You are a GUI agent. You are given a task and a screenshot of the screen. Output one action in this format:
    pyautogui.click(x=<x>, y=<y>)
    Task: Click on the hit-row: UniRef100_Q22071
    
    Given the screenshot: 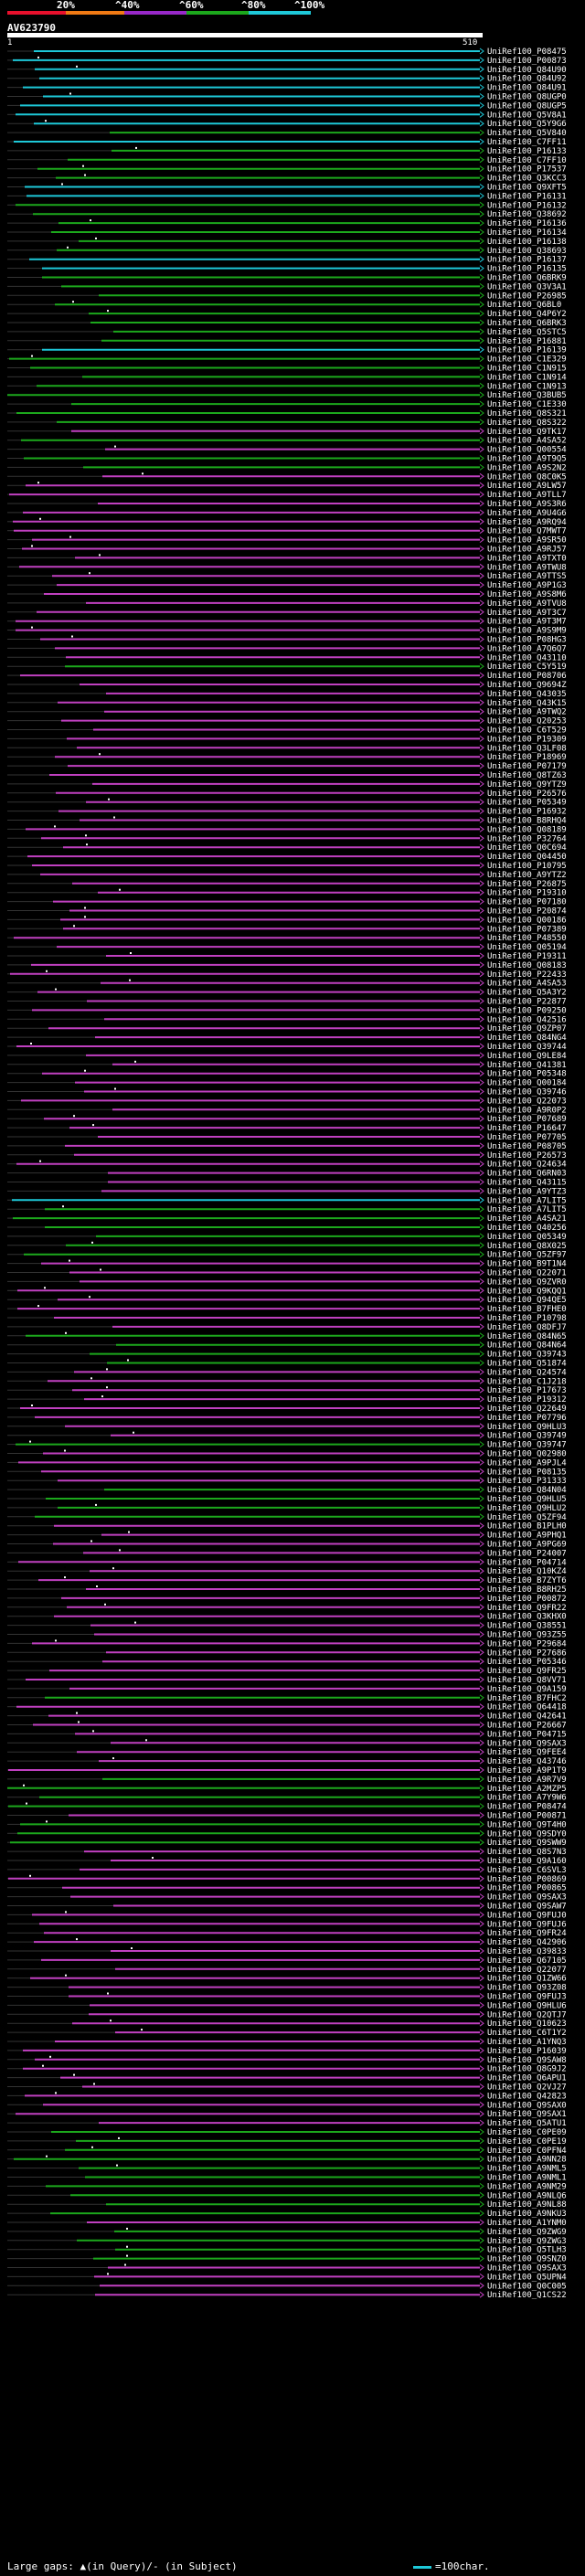 What is the action you would take?
    pyautogui.click(x=287, y=1273)
    